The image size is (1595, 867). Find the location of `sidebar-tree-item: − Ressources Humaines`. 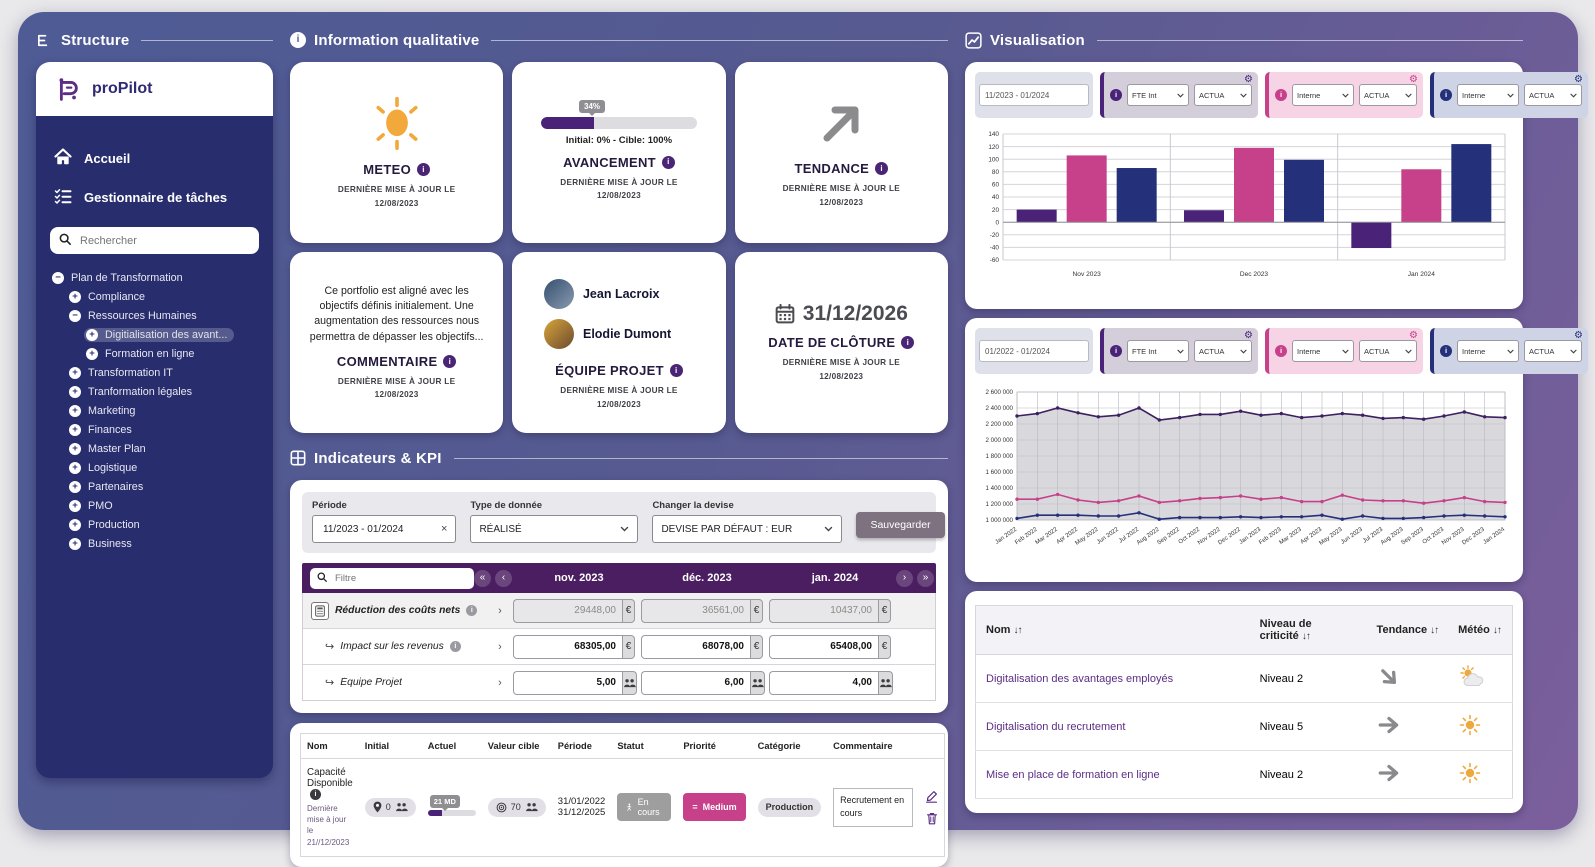

sidebar-tree-item: − Ressources Humaines is located at coordinates (155, 315).